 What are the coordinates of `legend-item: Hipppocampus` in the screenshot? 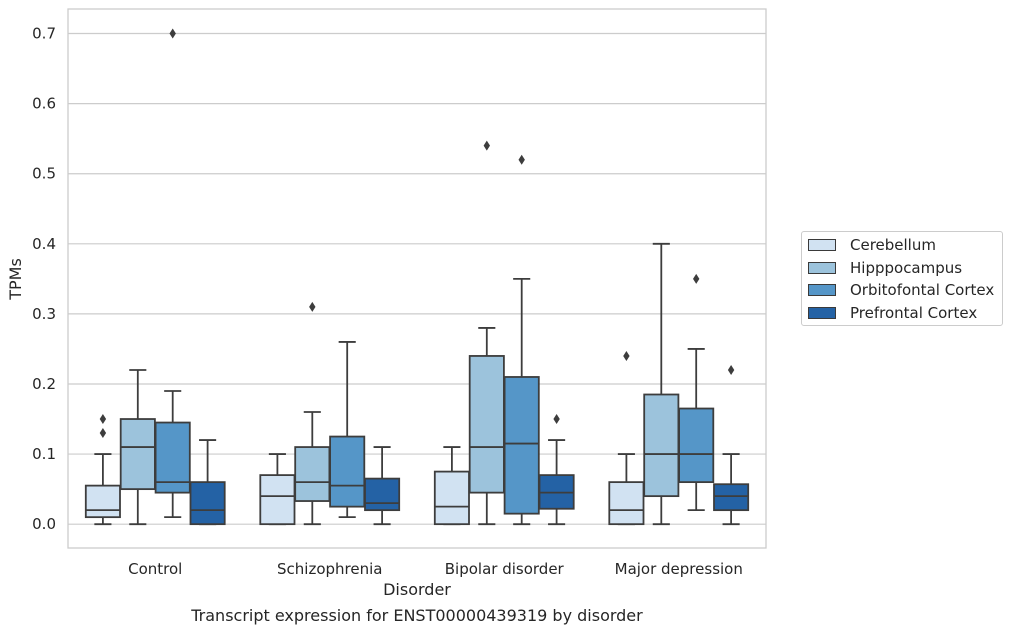 It's located at (885, 268).